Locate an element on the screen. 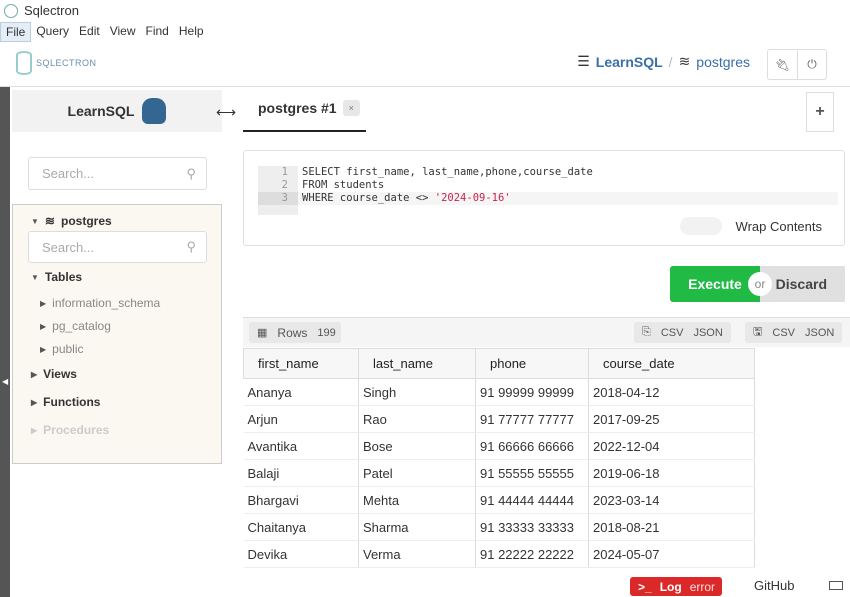 The image size is (850, 597). table-cell: 2023-03-14 is located at coordinates (671, 500).